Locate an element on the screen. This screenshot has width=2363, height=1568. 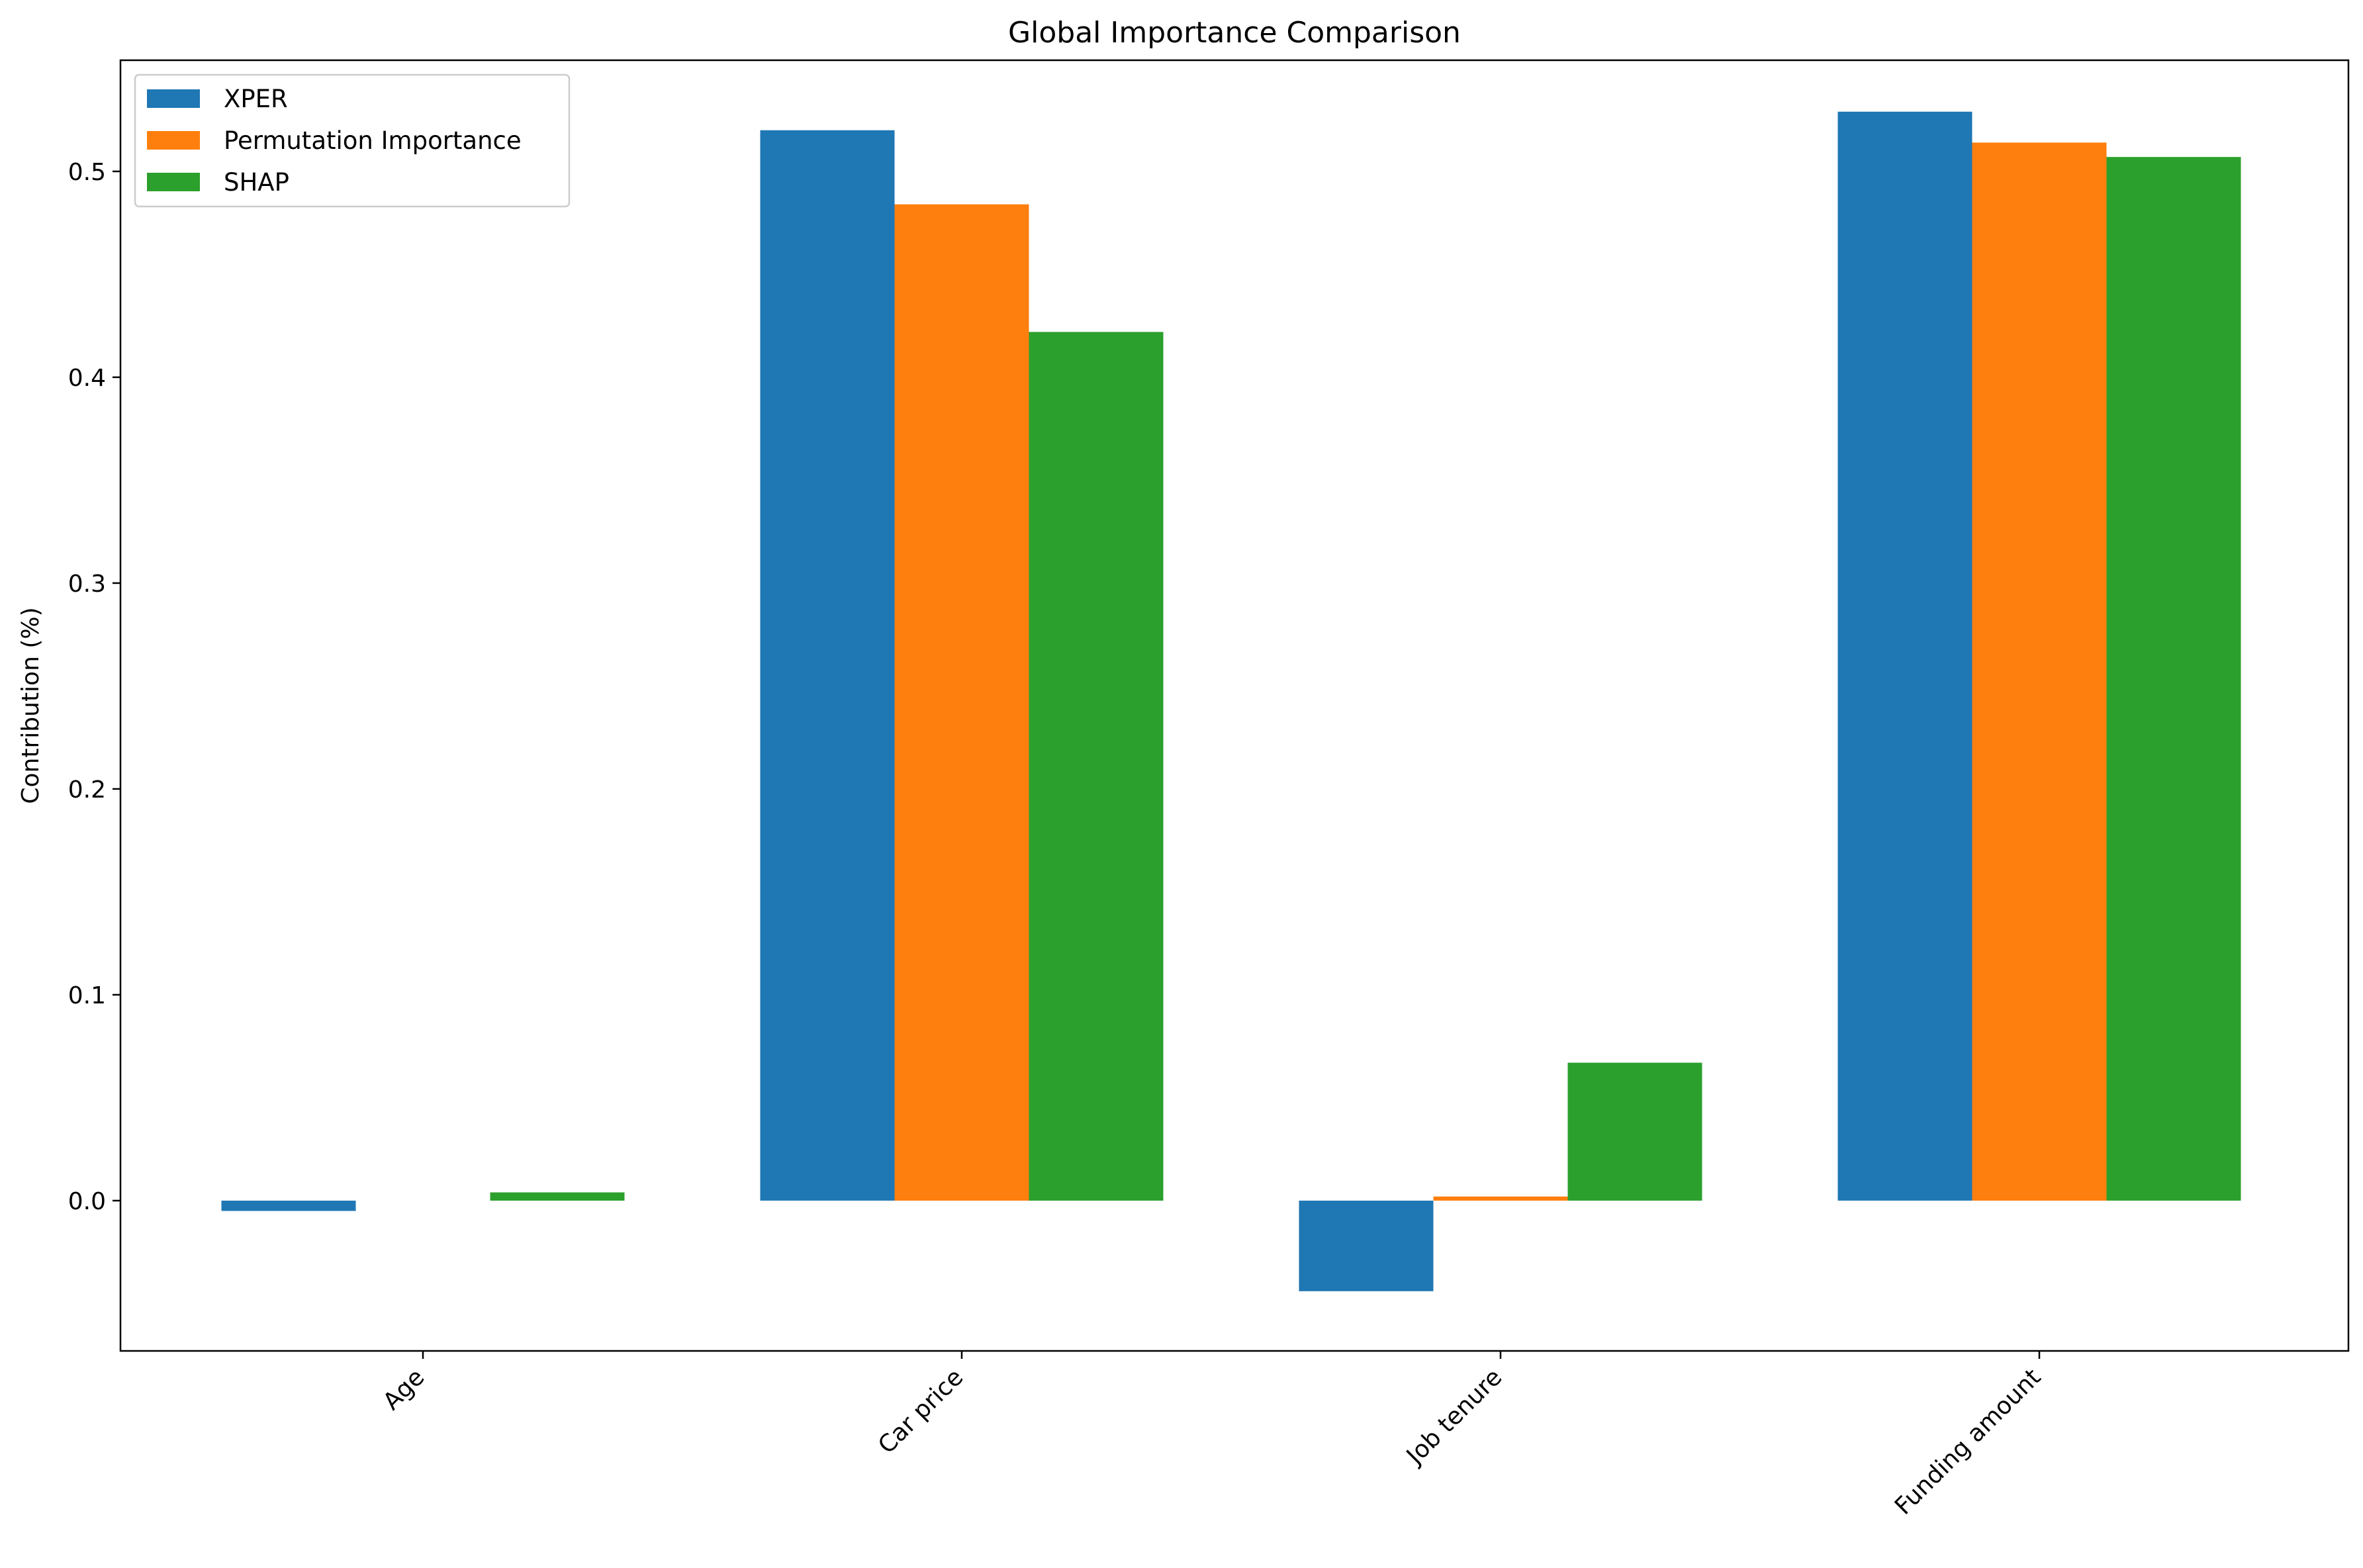
bar-permutation-importance-funding-amount is located at coordinates (2039, 671).